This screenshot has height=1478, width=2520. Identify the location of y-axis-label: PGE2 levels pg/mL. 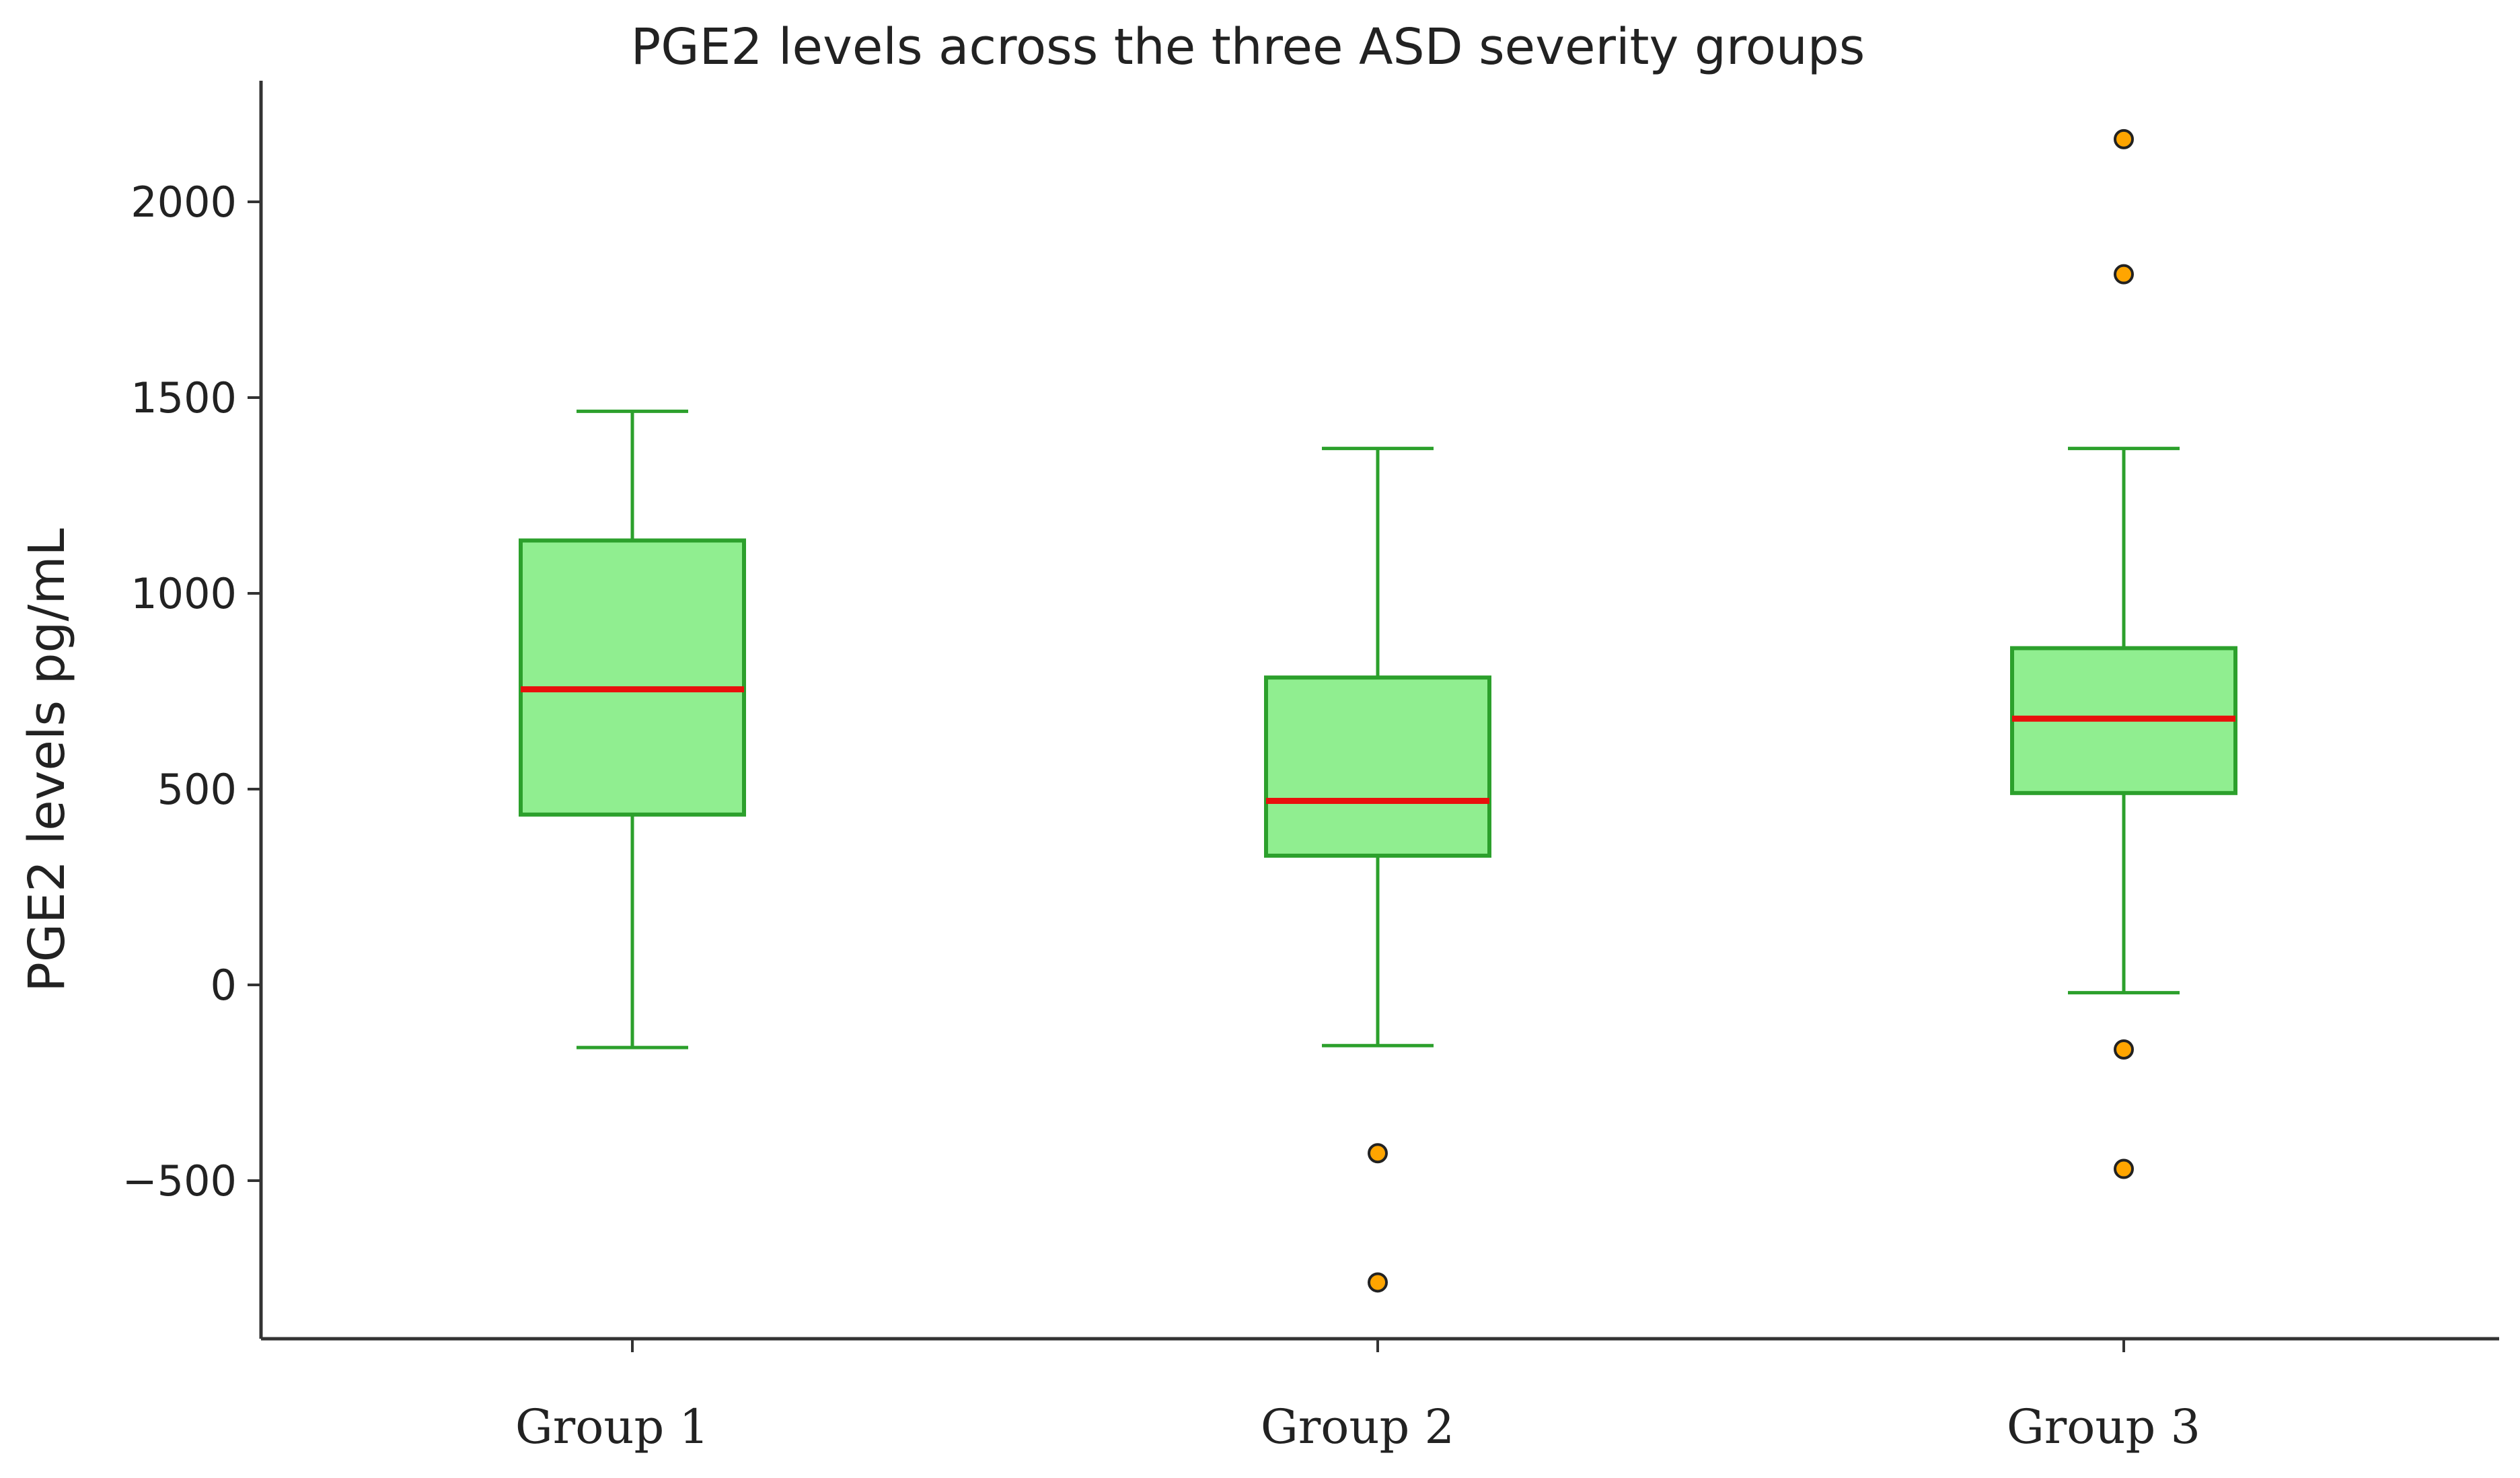
(47, 760).